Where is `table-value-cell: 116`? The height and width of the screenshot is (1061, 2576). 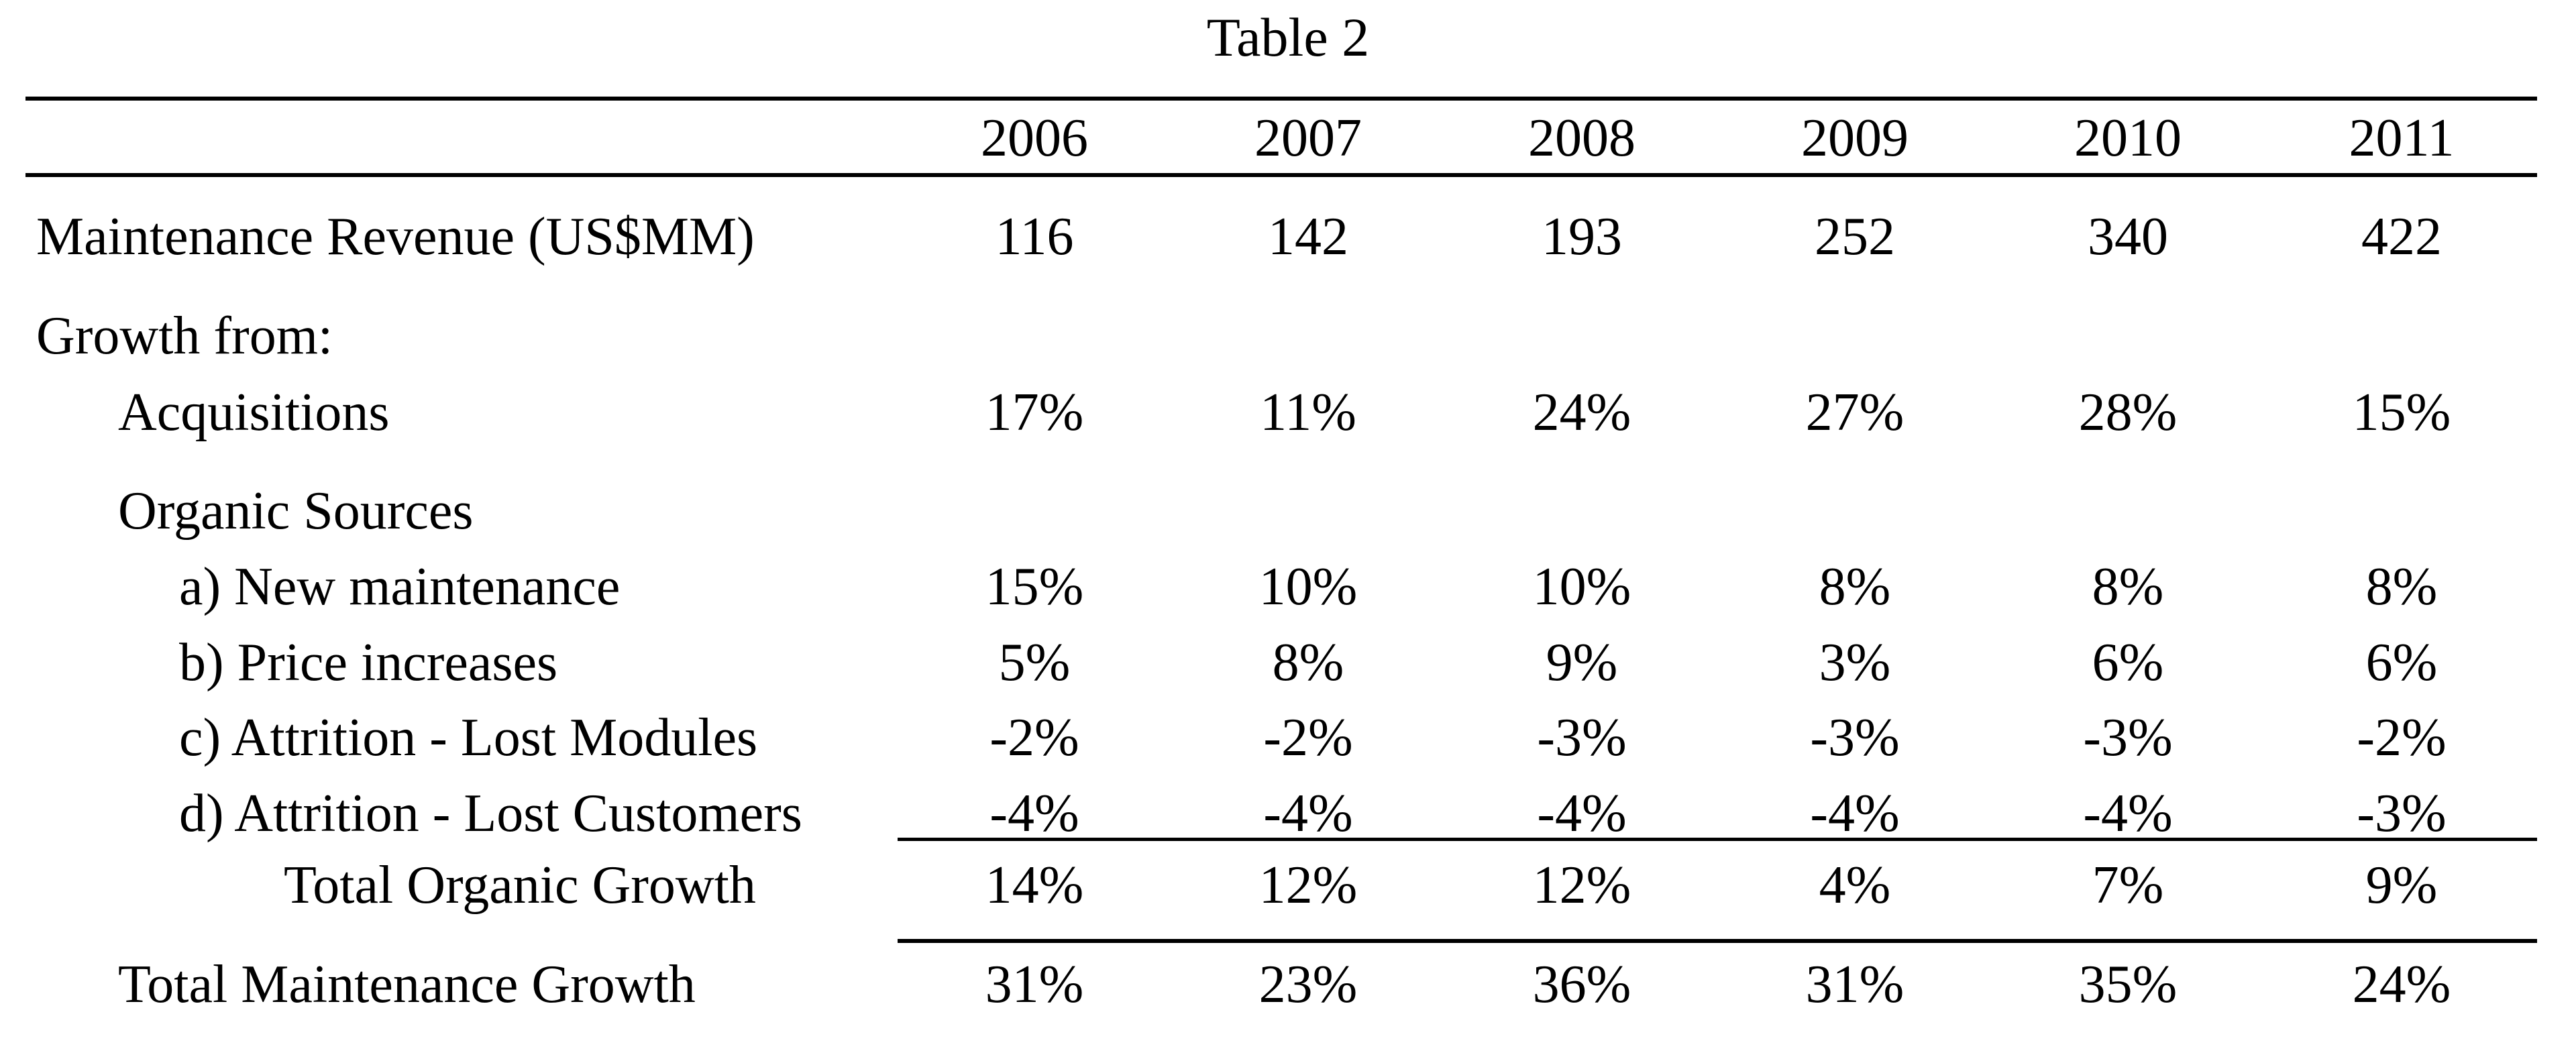
table-value-cell: 116 is located at coordinates (1034, 236).